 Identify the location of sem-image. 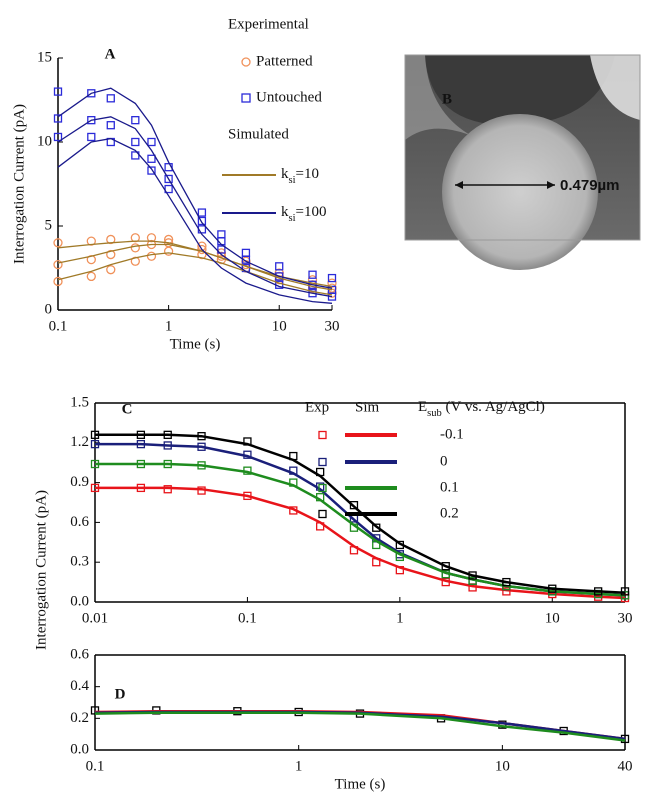
(522, 162).